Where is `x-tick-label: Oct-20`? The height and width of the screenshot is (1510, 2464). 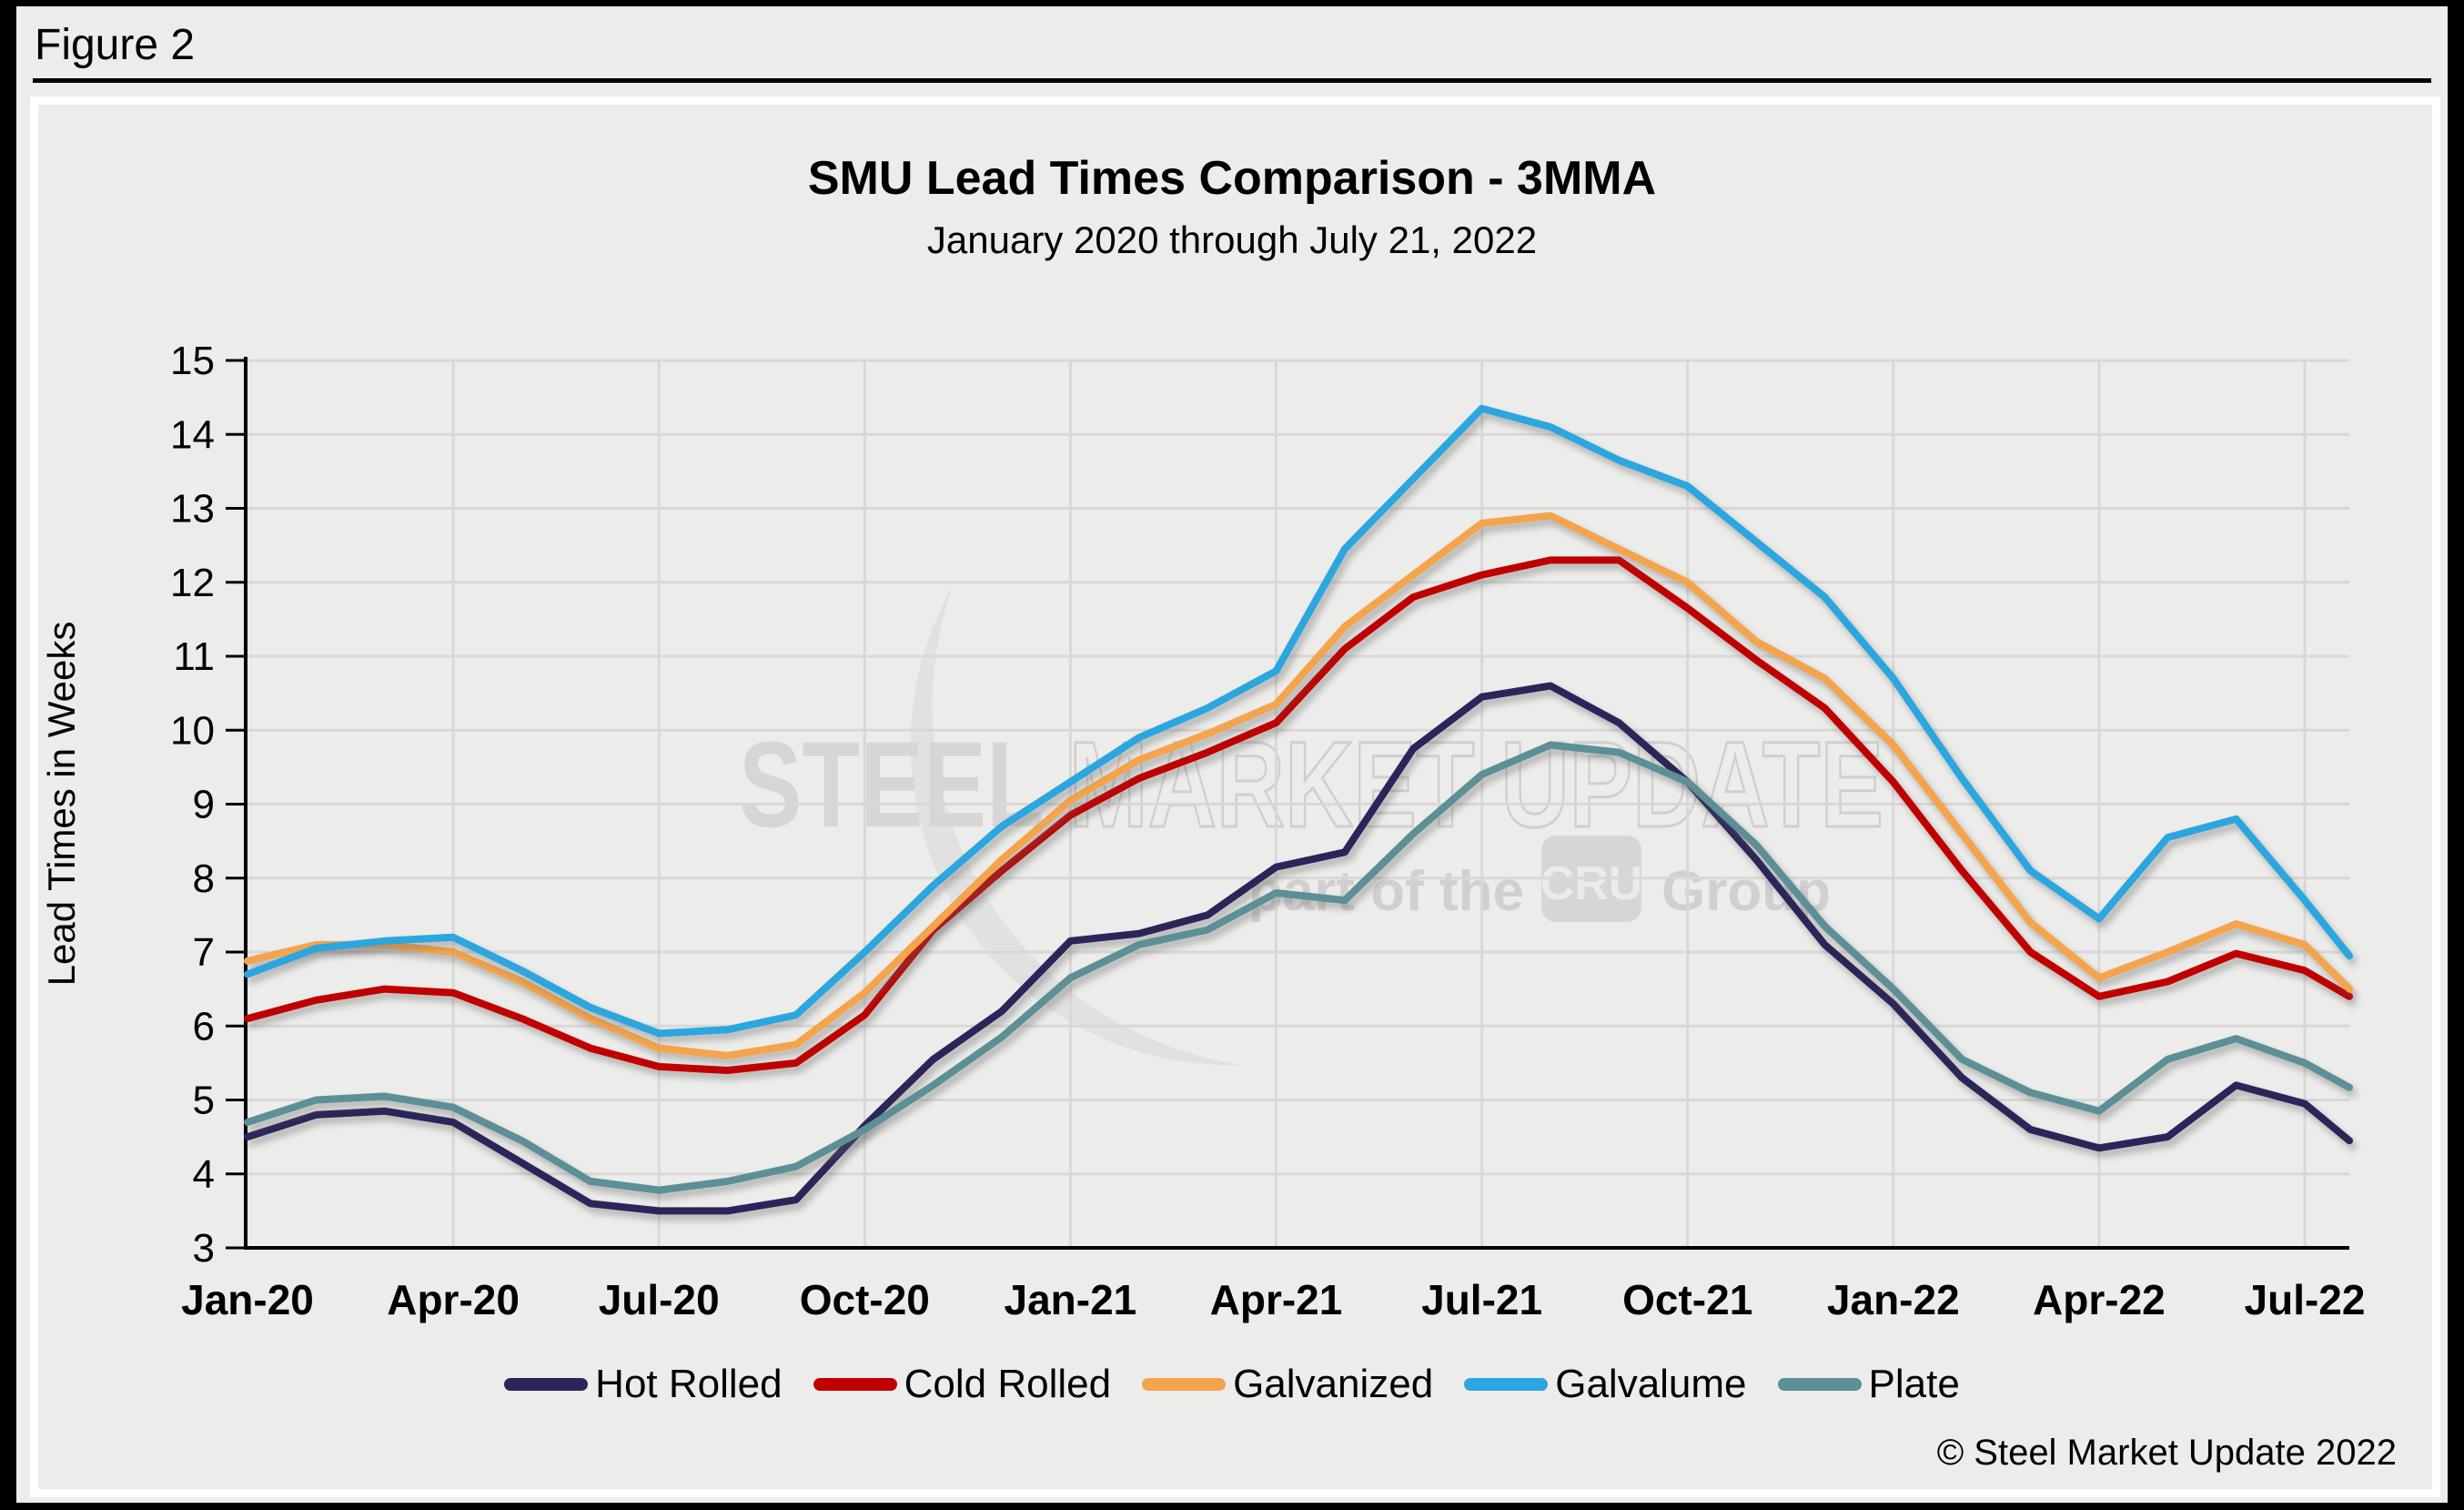
x-tick-label: Oct-20 is located at coordinates (865, 1299).